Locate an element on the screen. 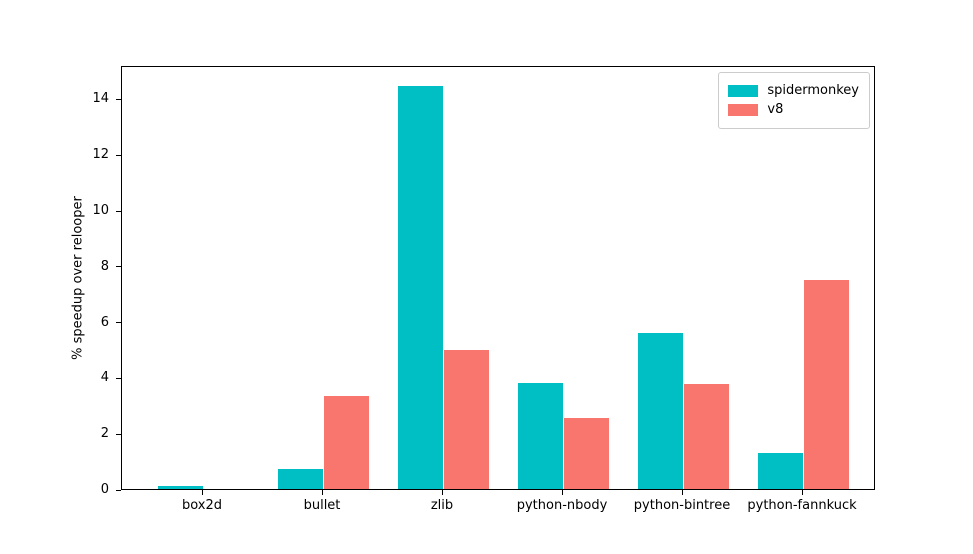  bar-spidermonkey-bullet is located at coordinates (300, 479).